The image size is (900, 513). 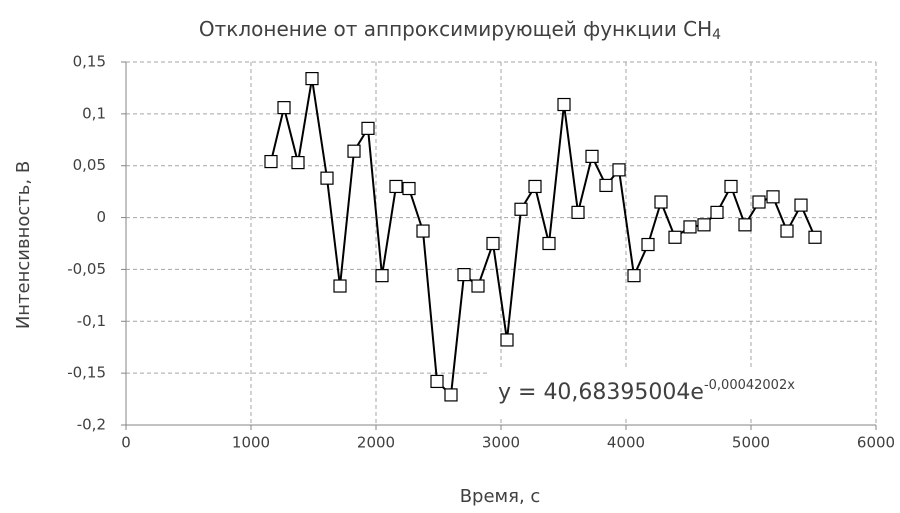 What do you see at coordinates (91, 321) in the screenshot?
I see `y-tick-label: -0,1` at bounding box center [91, 321].